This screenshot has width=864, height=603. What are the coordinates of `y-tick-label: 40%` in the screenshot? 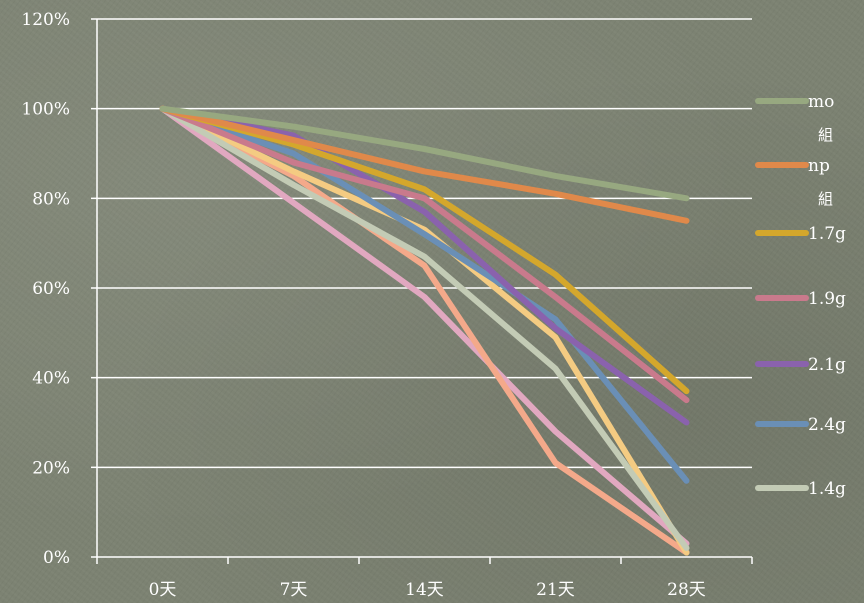 It's located at (51, 379).